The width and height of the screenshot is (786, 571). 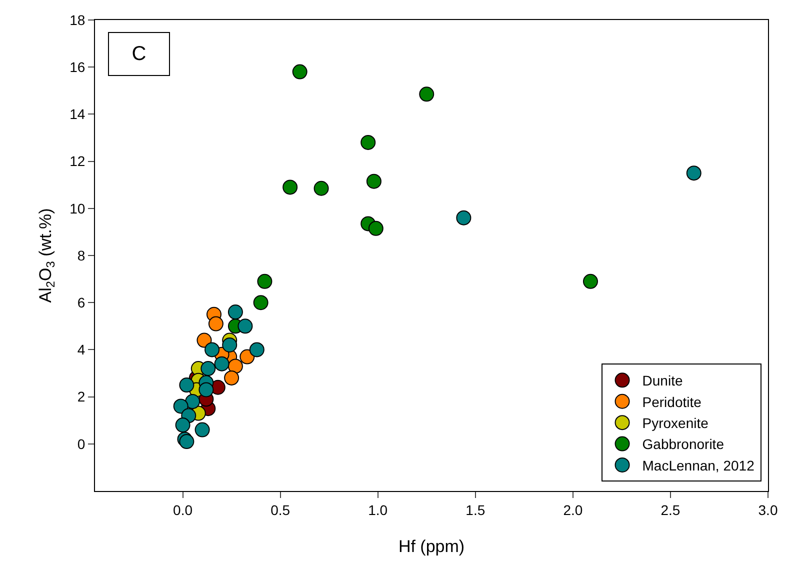 I want to click on legend-label: Dunite, so click(x=662, y=380).